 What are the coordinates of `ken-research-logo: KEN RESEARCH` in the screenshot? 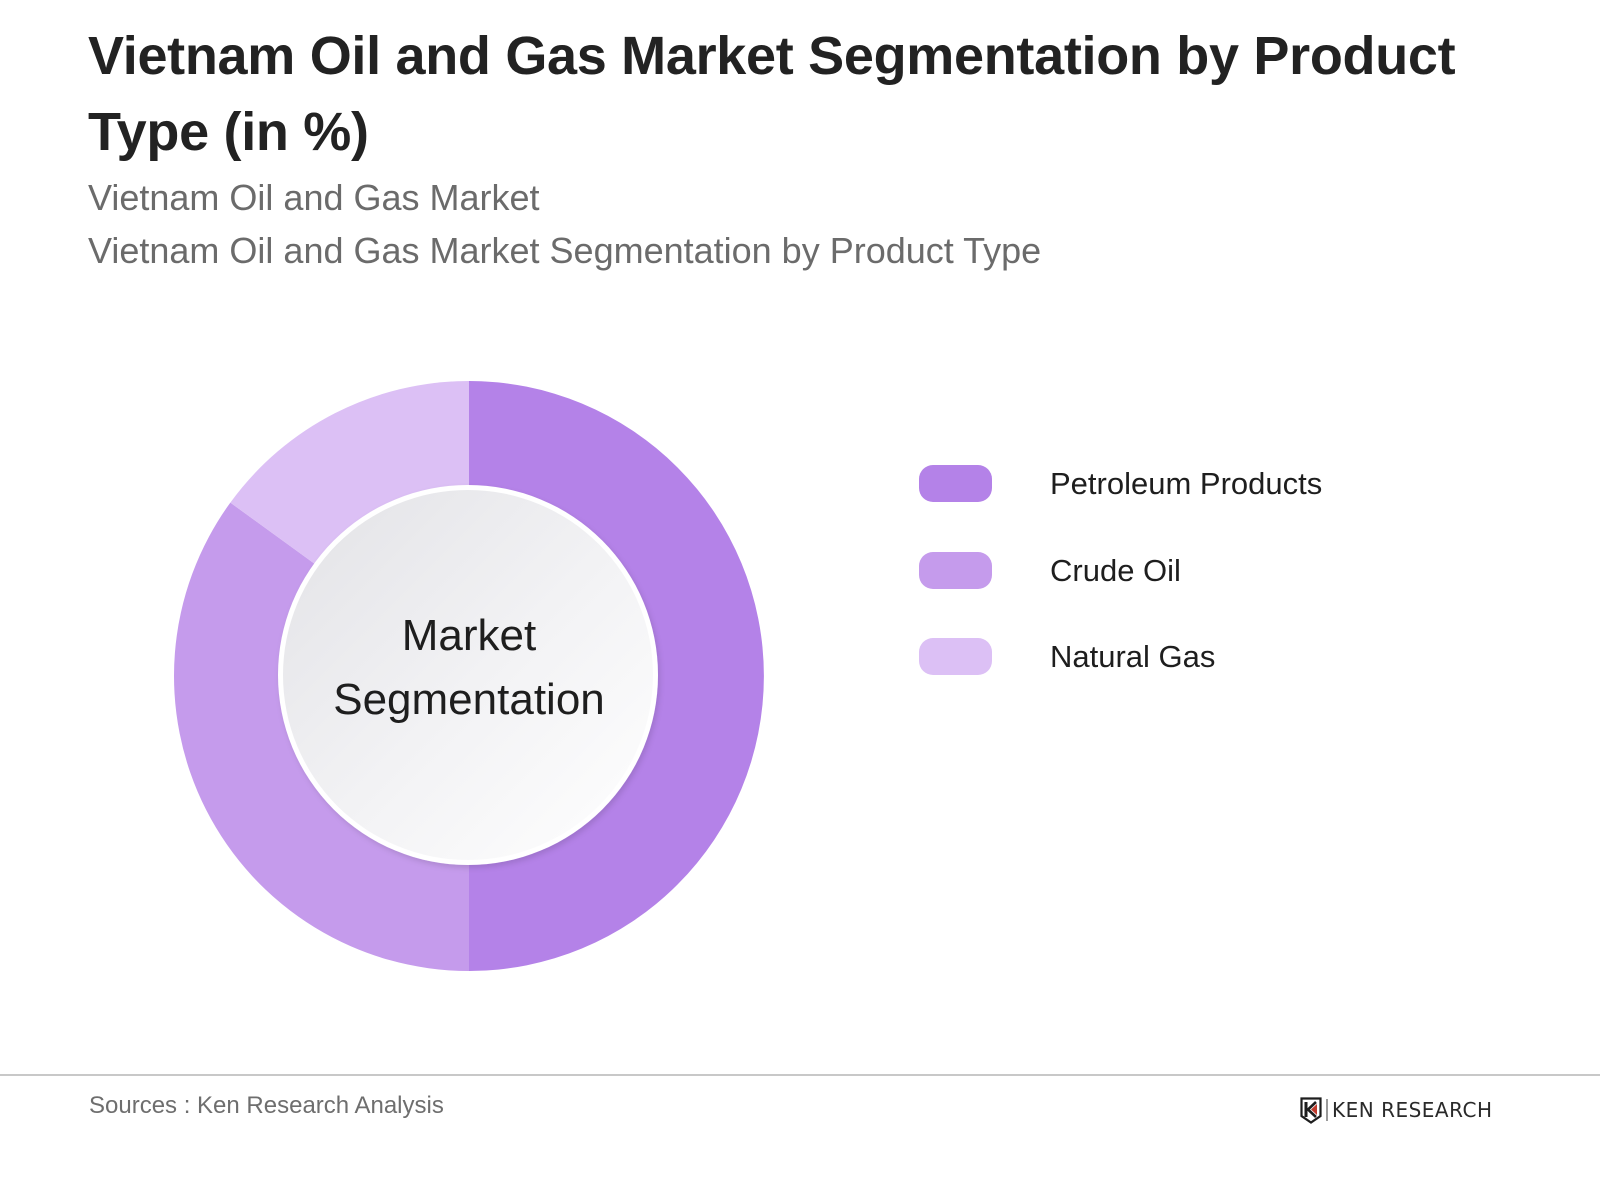 It's located at (1396, 1110).